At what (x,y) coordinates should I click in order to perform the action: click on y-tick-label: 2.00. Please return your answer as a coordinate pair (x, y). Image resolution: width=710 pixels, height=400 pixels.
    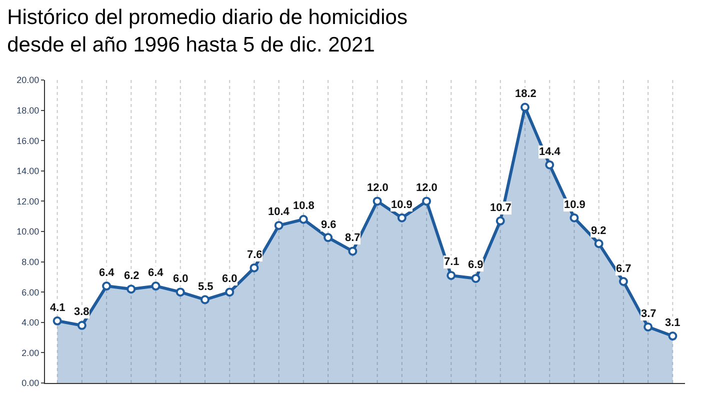
    Looking at the image, I should click on (31, 353).